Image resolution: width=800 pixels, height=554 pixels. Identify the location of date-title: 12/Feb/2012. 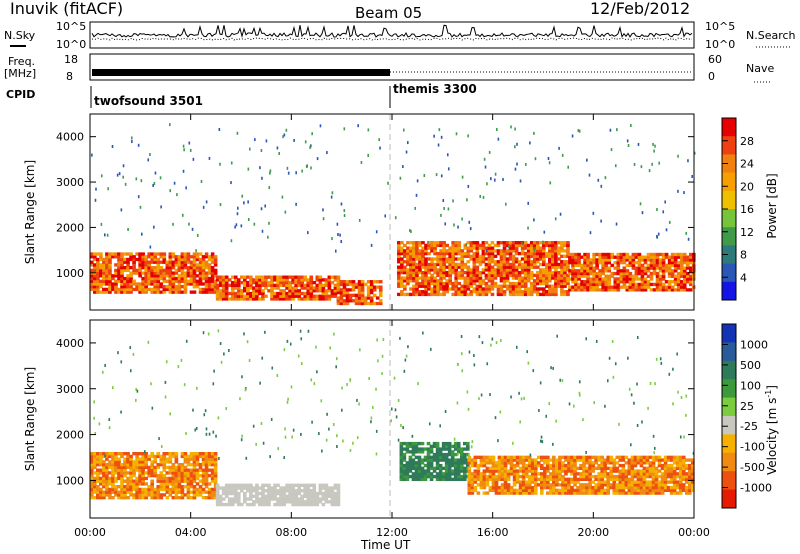
(640, 9).